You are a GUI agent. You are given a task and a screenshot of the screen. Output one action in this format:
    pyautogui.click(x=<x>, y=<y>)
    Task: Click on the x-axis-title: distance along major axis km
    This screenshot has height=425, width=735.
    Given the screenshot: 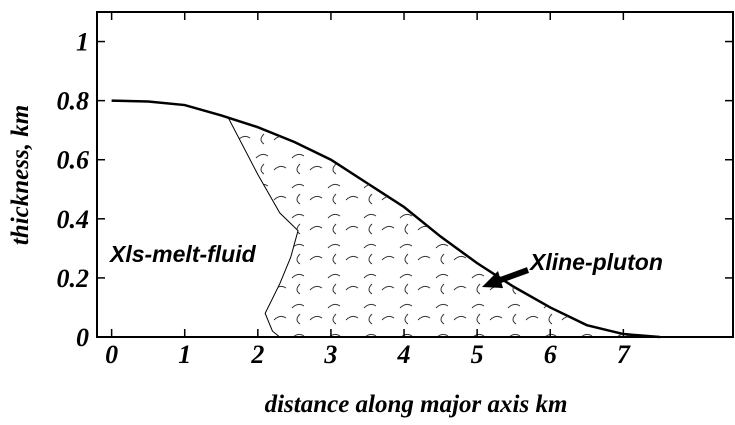 What is the action you would take?
    pyautogui.click(x=416, y=404)
    